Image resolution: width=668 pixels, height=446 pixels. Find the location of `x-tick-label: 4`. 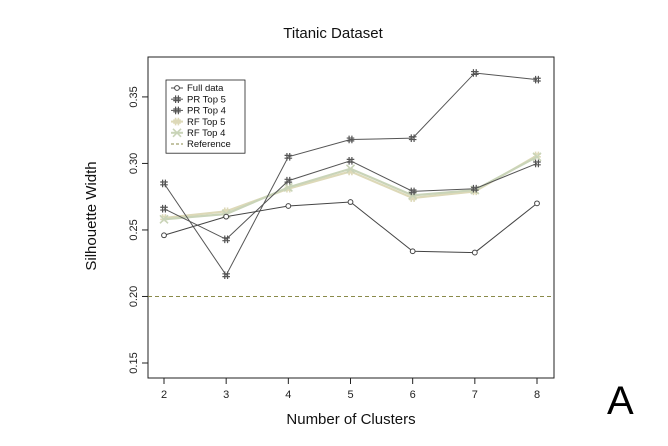

x-tick-label: 4 is located at coordinates (288, 395).